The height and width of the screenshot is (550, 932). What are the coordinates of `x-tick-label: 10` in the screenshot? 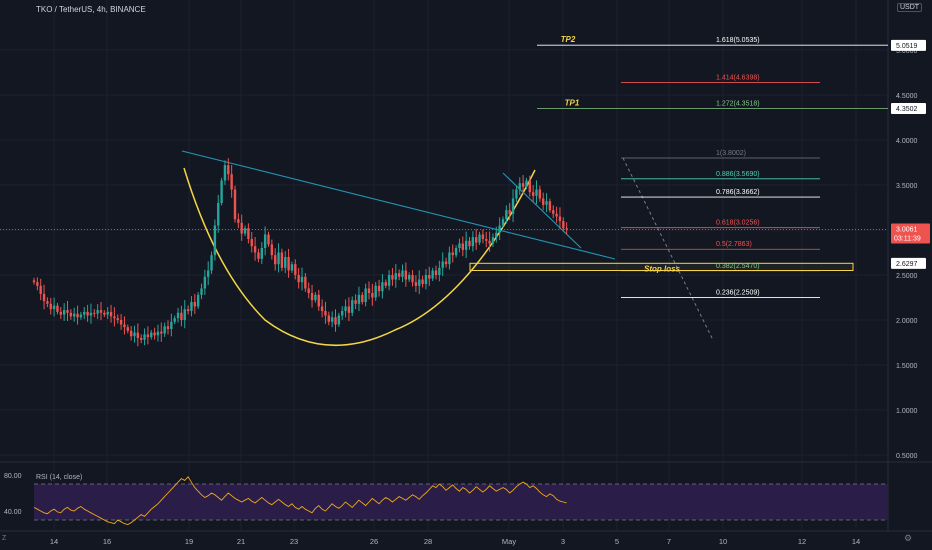 It's located at (723, 541).